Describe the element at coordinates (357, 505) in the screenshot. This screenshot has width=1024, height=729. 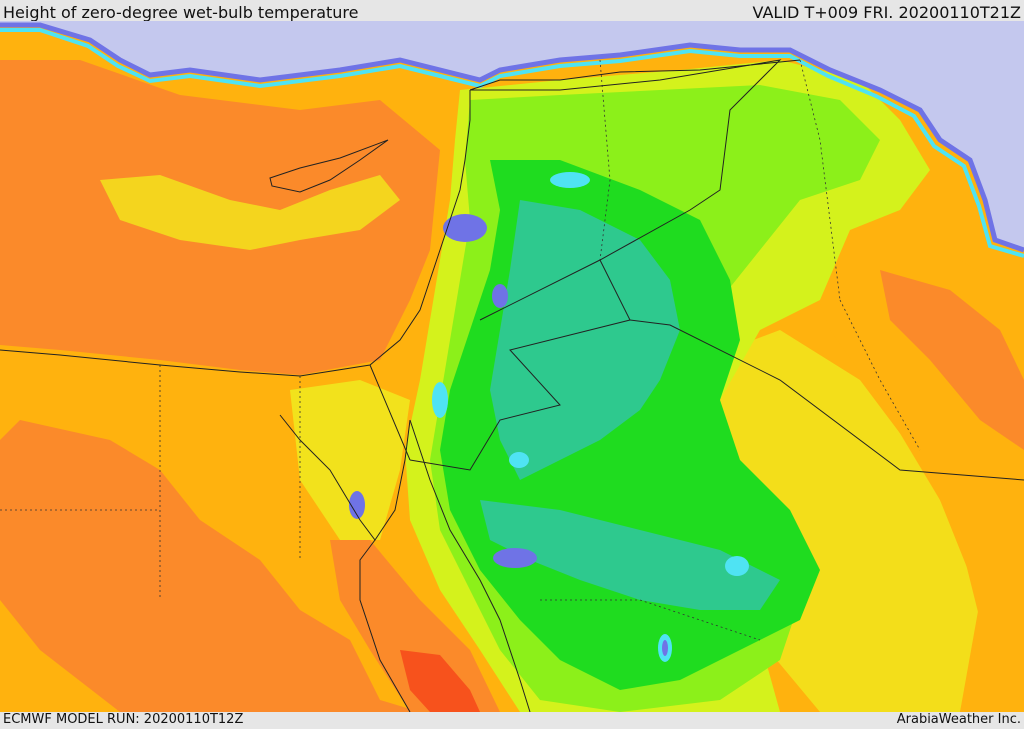
I see `blue-spot-sinai` at that location.